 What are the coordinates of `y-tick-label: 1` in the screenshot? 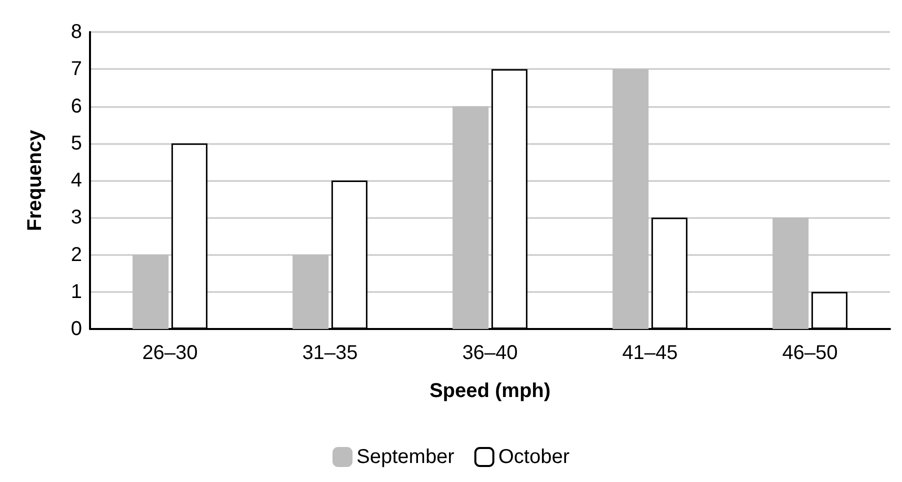 It's located at (76, 291).